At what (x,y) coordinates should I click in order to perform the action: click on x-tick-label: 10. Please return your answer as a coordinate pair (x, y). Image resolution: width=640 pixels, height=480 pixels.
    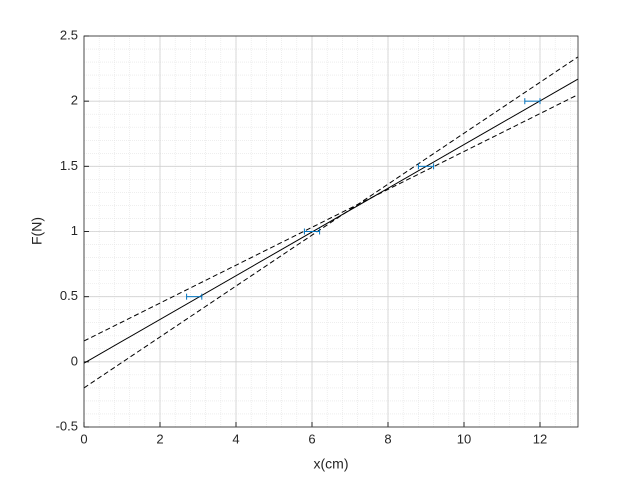
    Looking at the image, I should click on (464, 438).